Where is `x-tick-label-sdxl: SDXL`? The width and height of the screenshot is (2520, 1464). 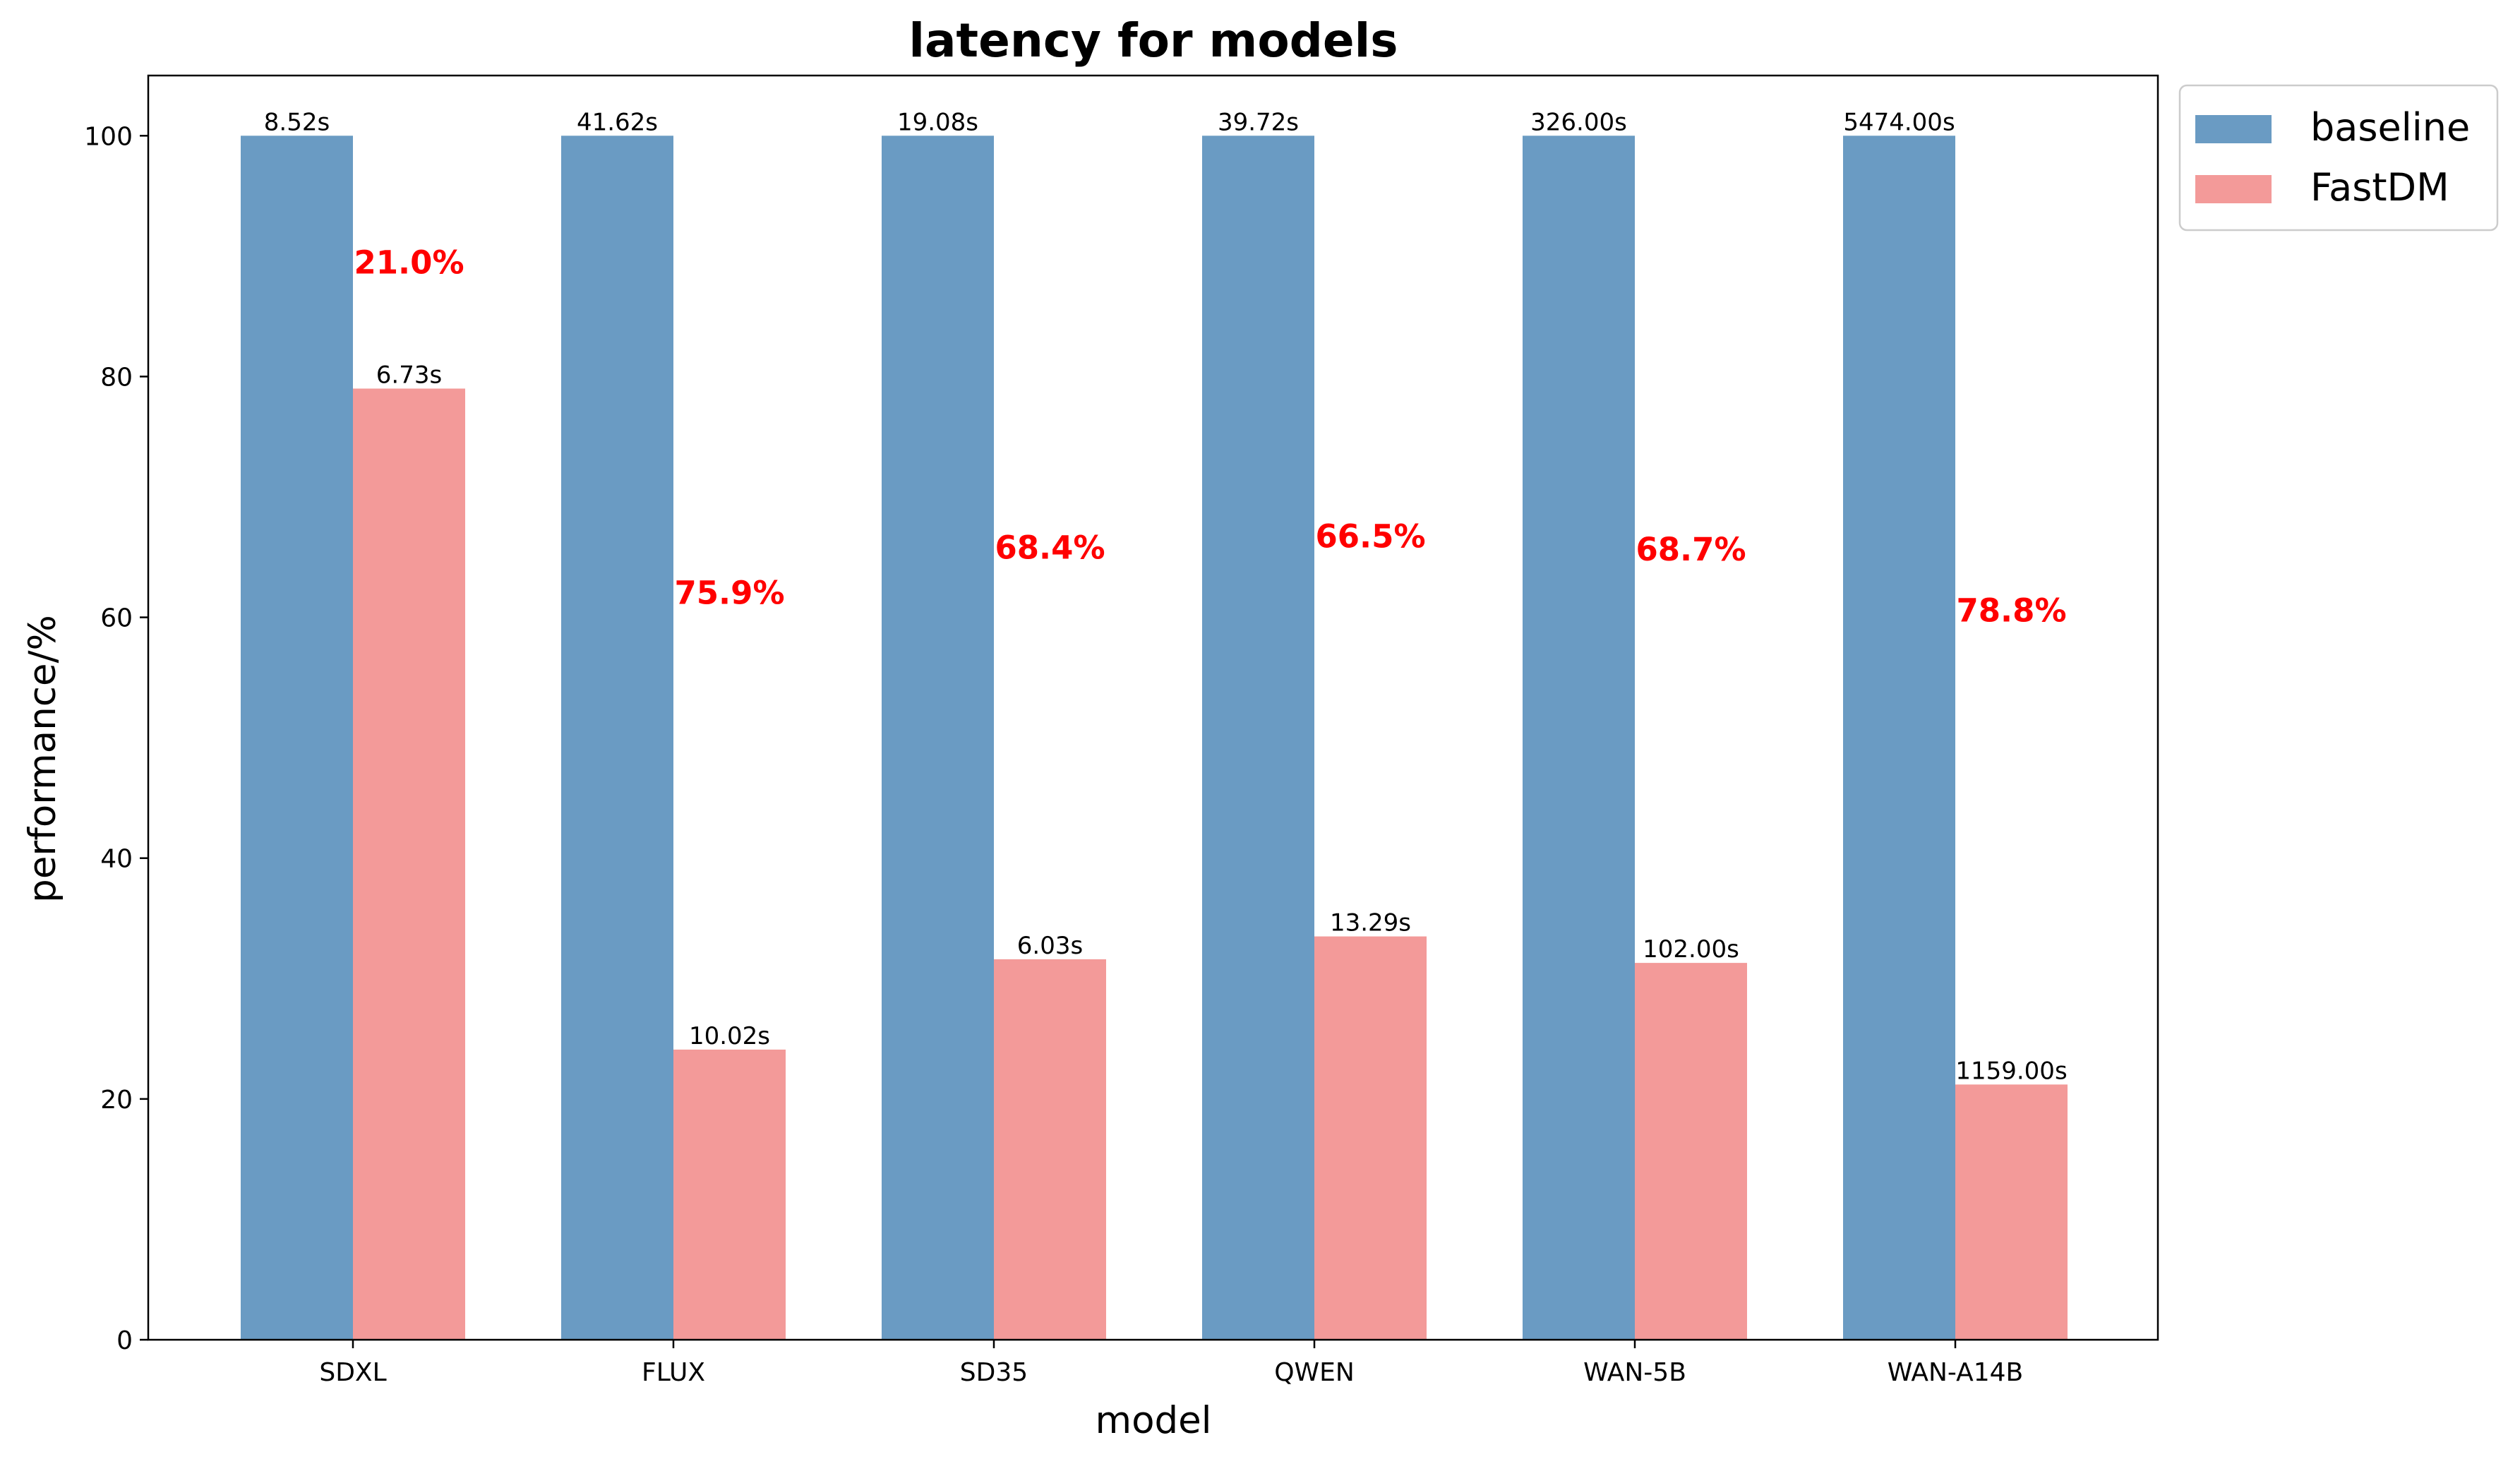
x-tick-label-sdxl: SDXL is located at coordinates (352, 1372).